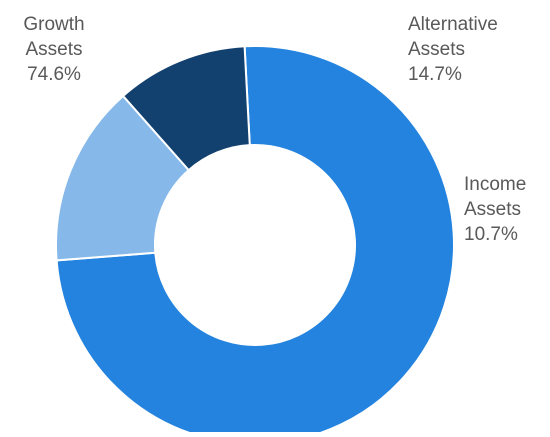 Image resolution: width=550 pixels, height=437 pixels. Describe the element at coordinates (435, 74) in the screenshot. I see `label-alternative-assets-value: 14.7%` at that location.